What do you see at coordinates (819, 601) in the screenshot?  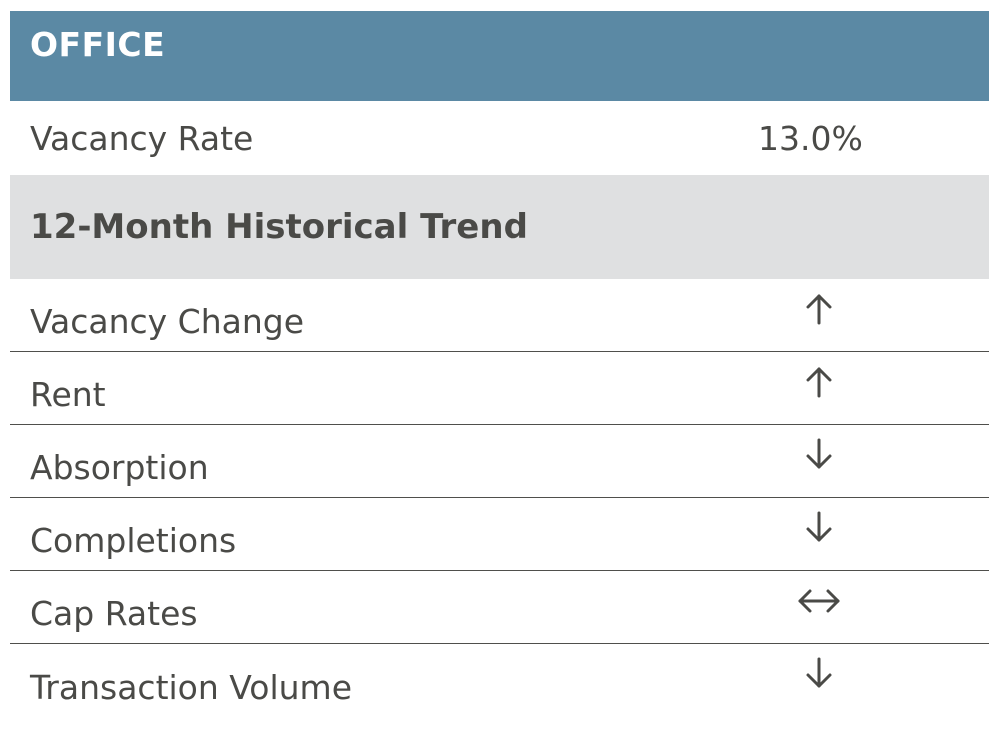 I see `arrow-left-right-icon` at bounding box center [819, 601].